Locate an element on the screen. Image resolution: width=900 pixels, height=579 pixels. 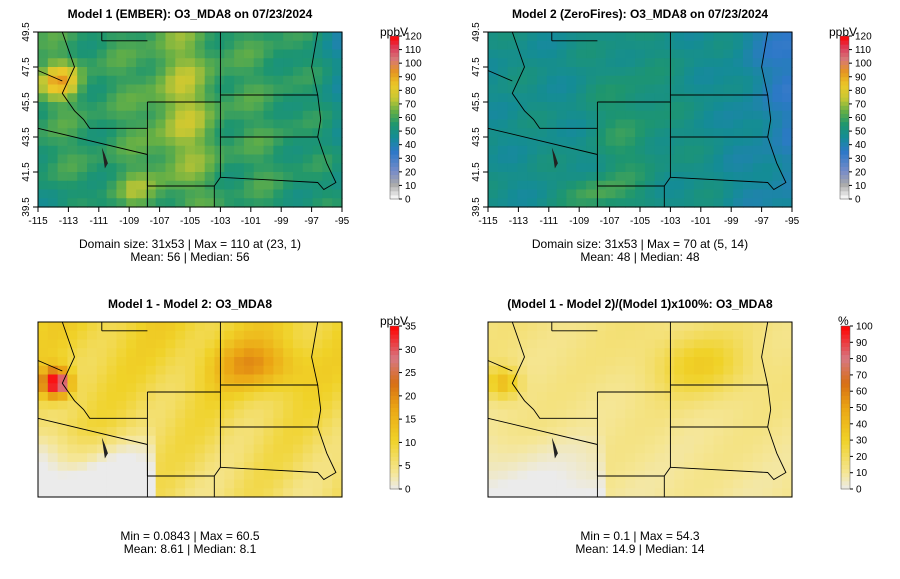
x-tick-label: -111 is located at coordinates (99, 221).